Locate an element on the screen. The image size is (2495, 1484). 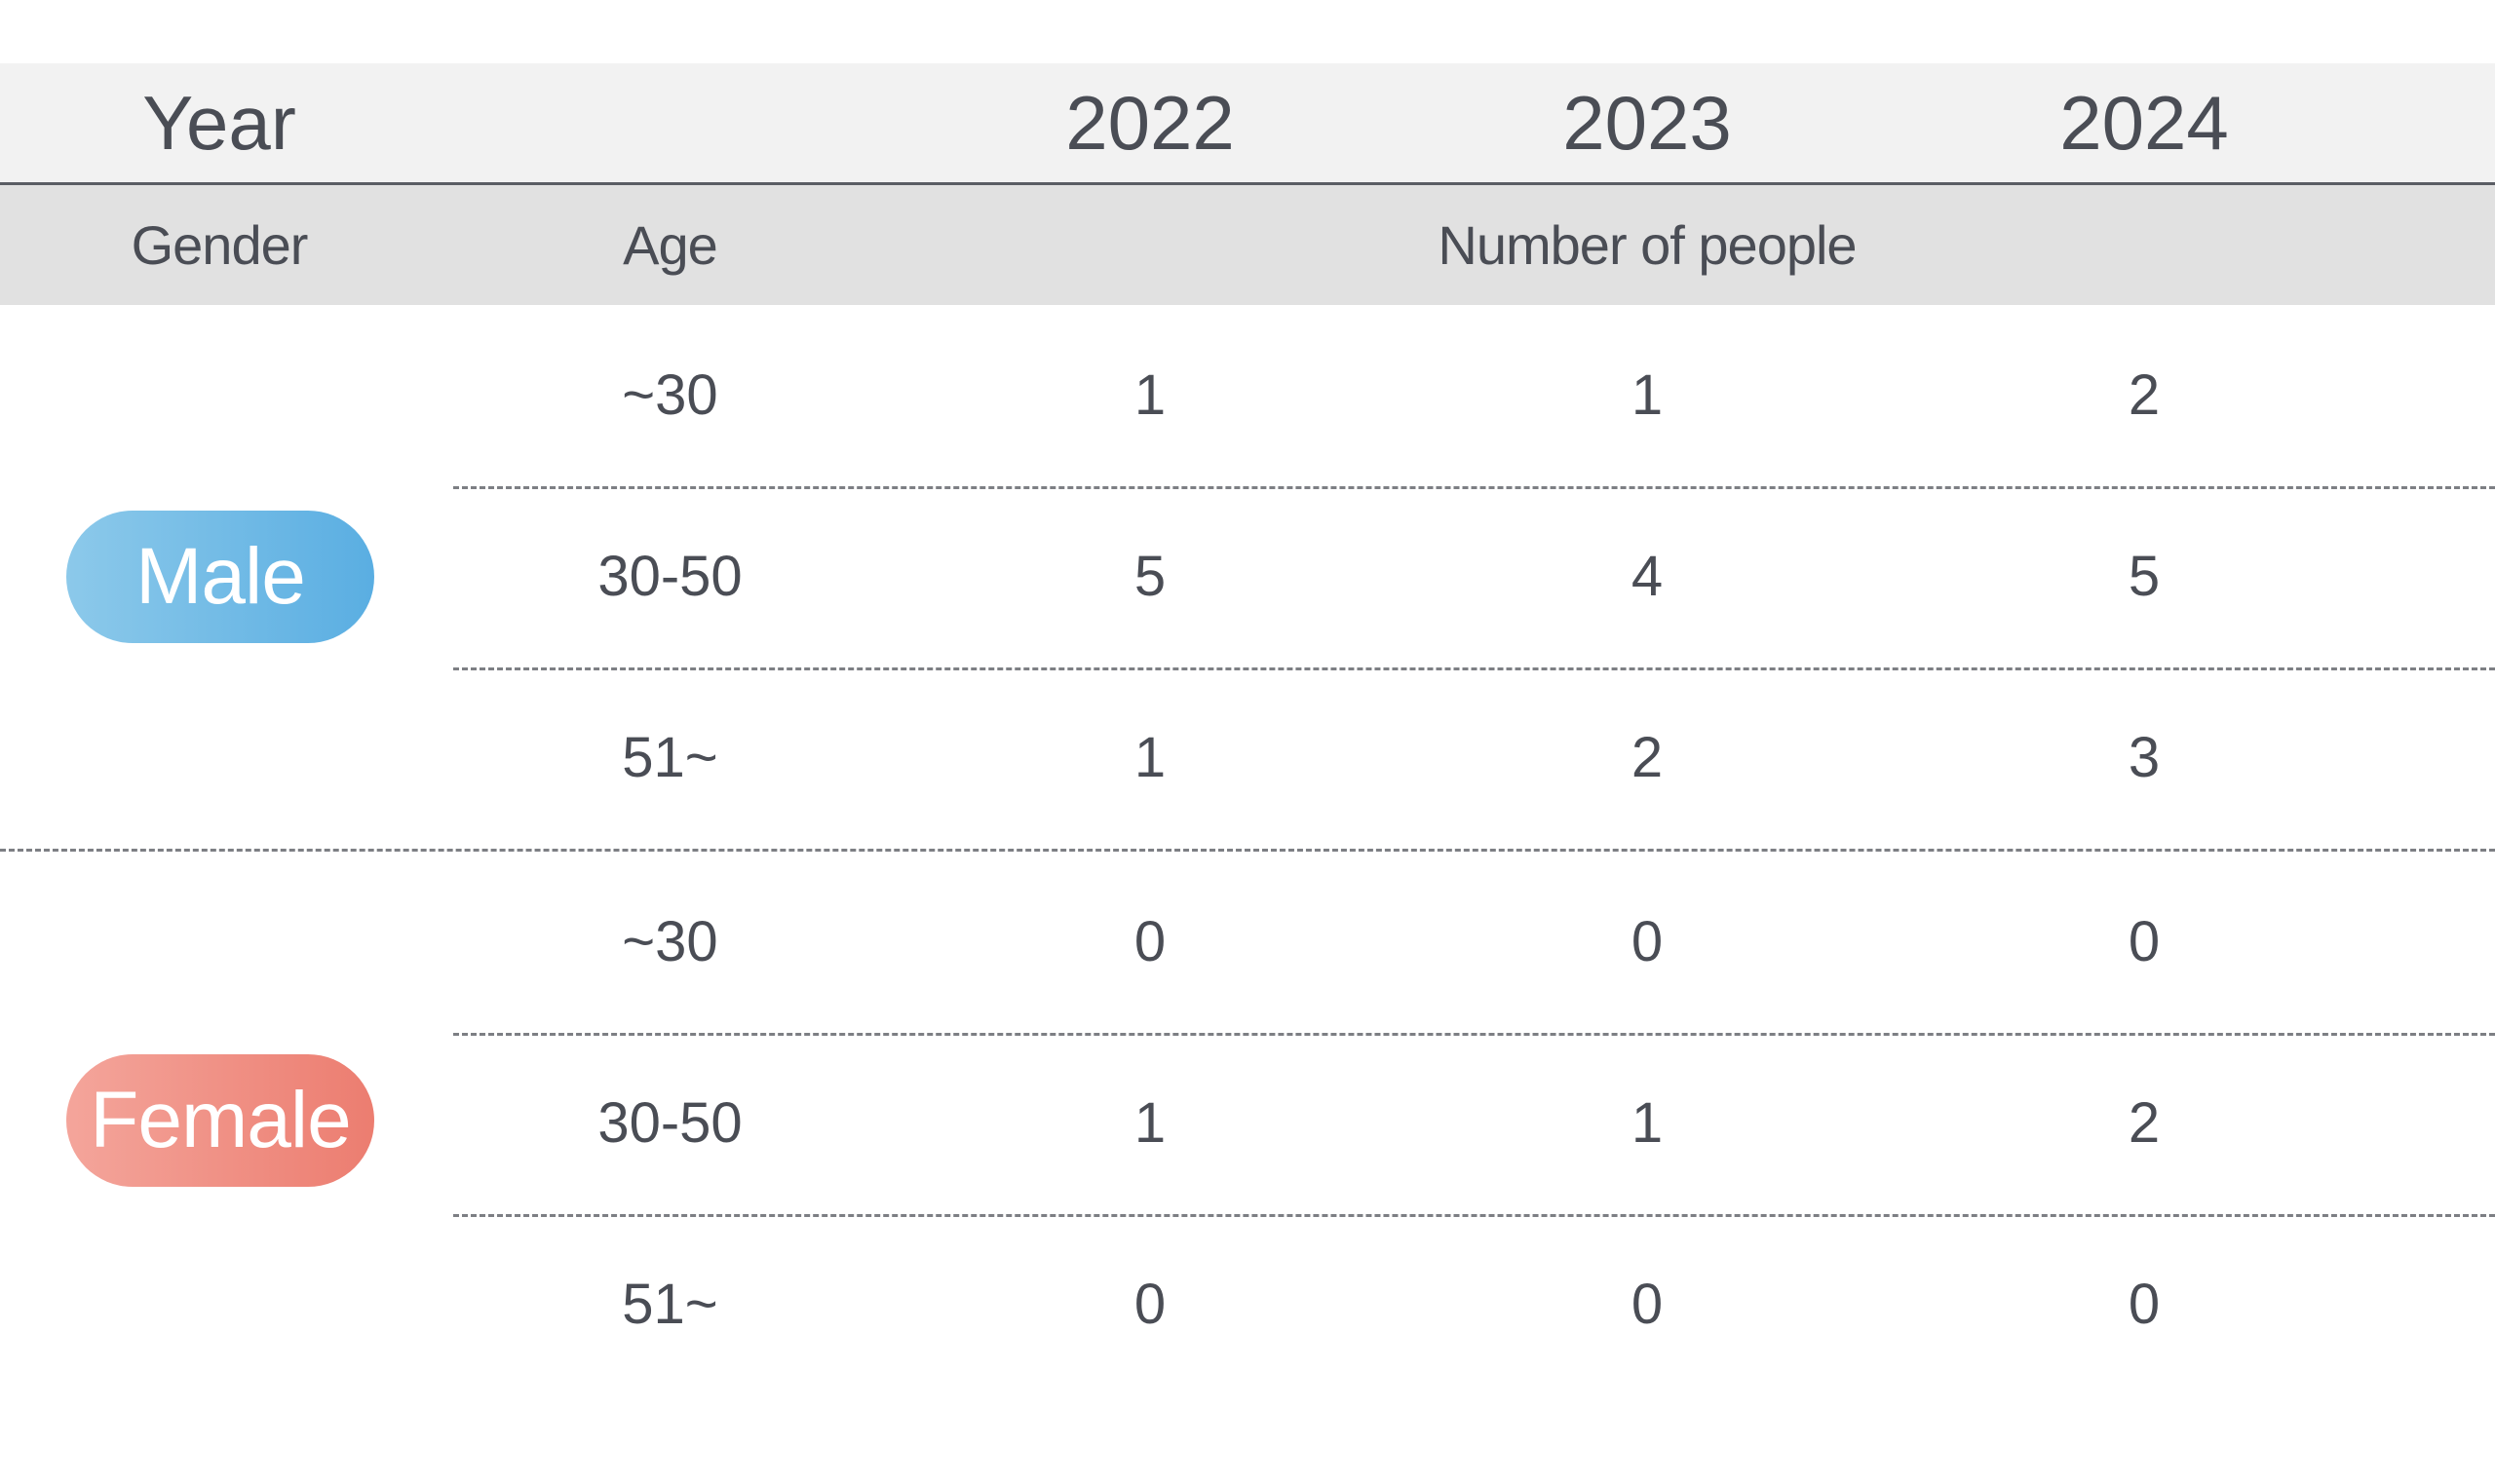
group-divider is located at coordinates (1247, 850).